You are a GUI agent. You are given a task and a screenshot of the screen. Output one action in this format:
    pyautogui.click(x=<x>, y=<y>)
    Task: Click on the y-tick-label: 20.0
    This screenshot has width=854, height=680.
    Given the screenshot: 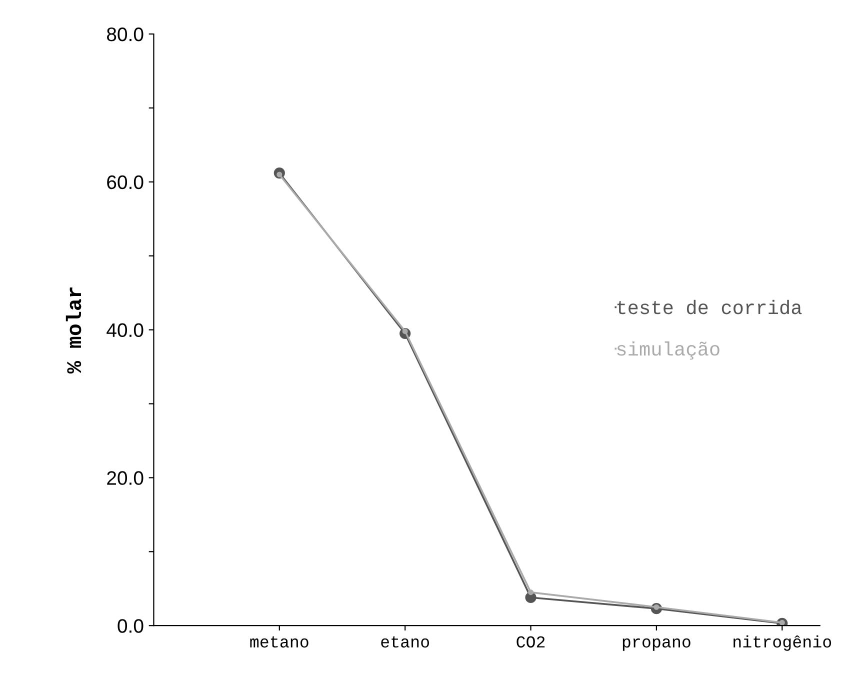 What is the action you would take?
    pyautogui.click(x=125, y=478)
    